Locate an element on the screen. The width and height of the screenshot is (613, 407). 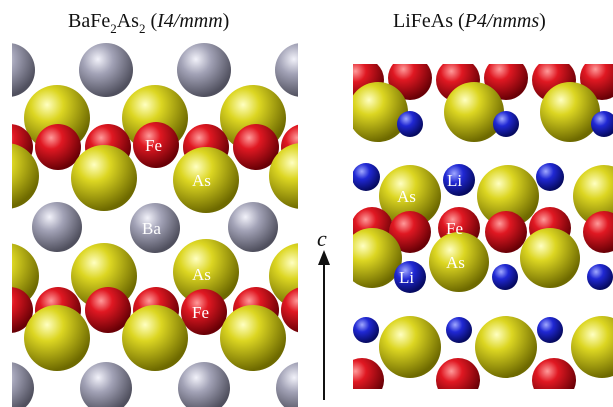
label-as-upper: As is located at coordinates (201, 180).